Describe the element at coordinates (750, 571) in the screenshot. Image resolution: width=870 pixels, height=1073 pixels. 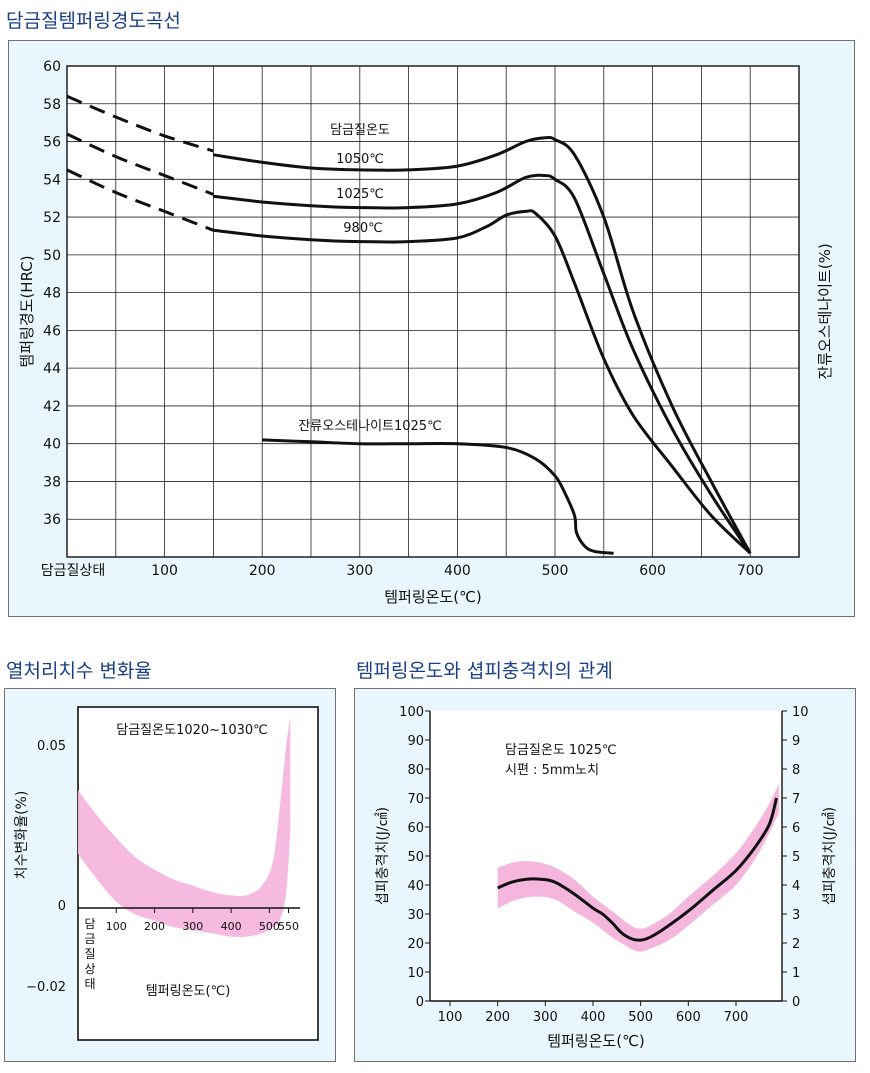
I see `hardness-x-tick-label: 700` at that location.